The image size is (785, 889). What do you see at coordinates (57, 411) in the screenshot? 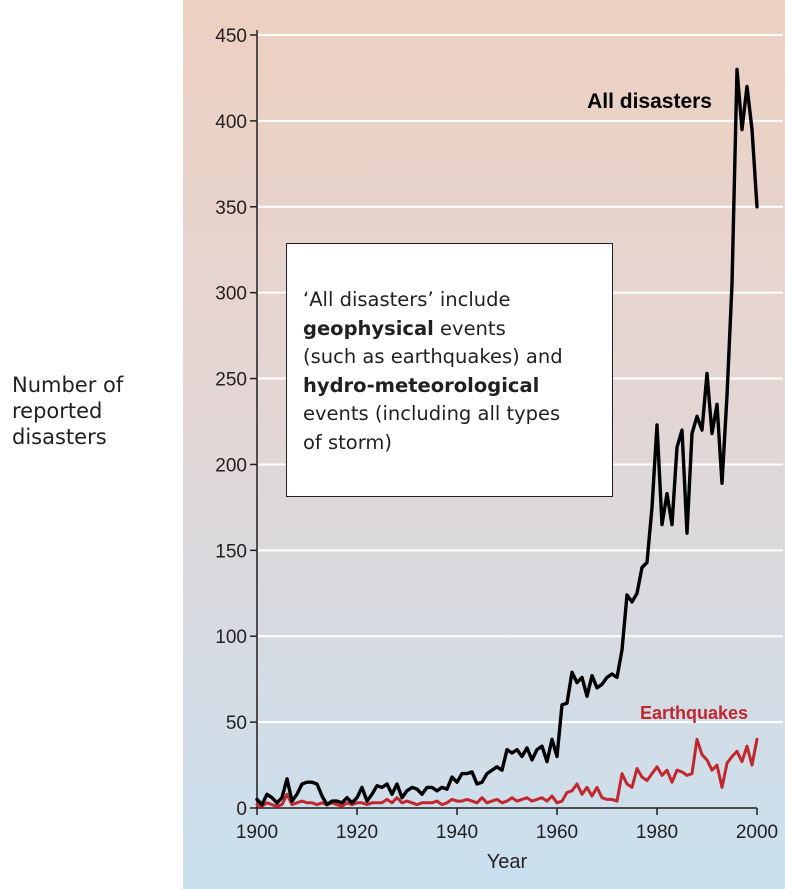
I see `y-axis-side-label-line: reported` at bounding box center [57, 411].